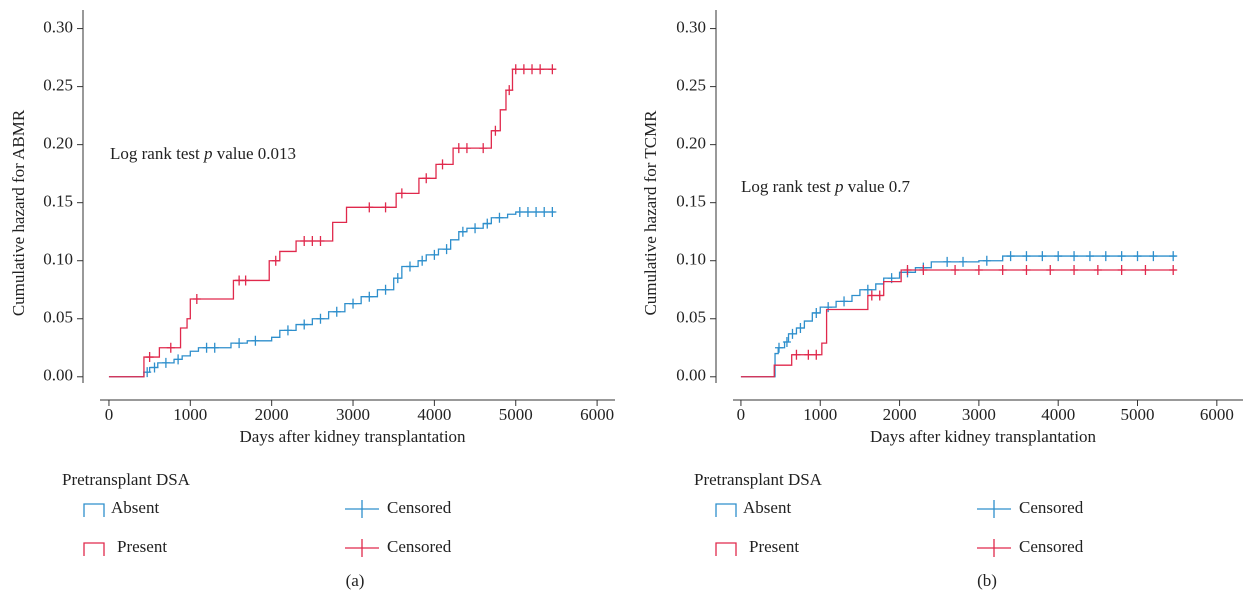  What do you see at coordinates (355, 580) in the screenshot?
I see `panel-label: (a)` at bounding box center [355, 580].